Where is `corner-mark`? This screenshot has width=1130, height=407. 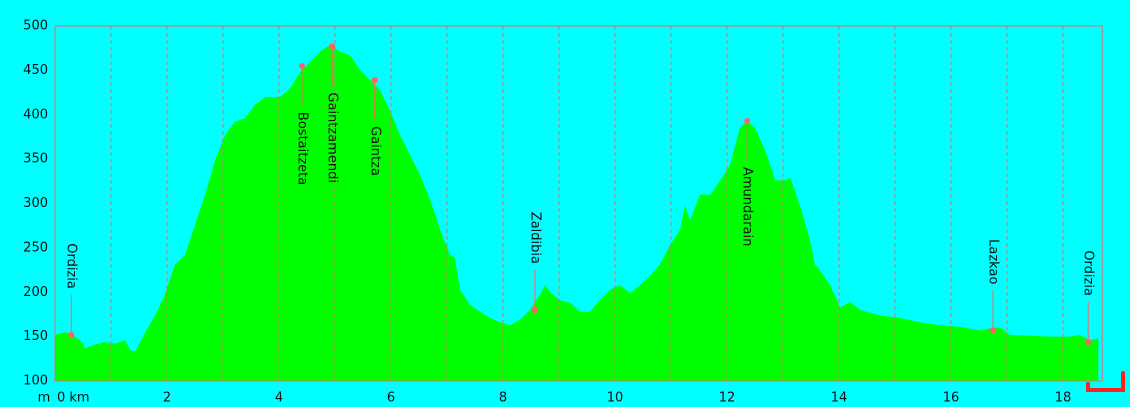 corner-mark is located at coordinates (1105, 381).